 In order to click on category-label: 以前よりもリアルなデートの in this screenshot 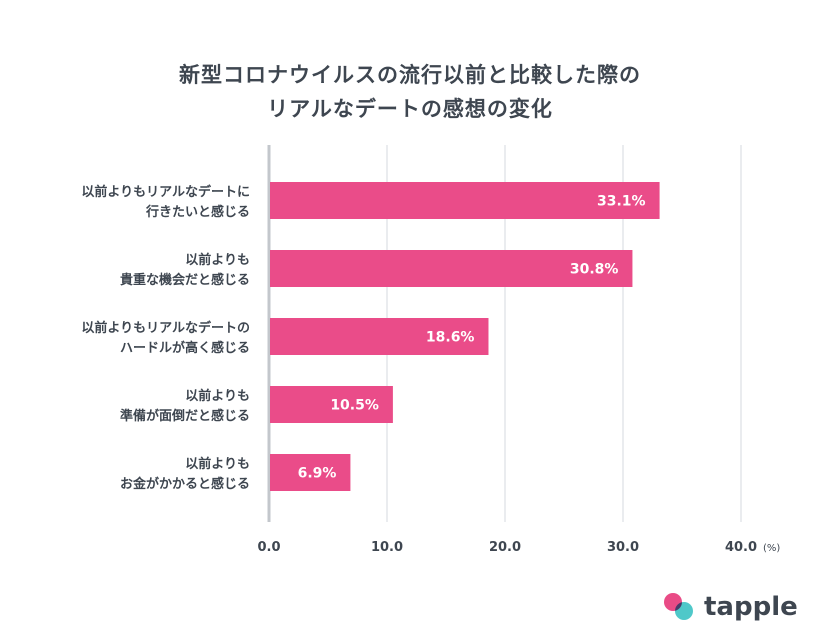, I will do `click(165, 328)`.